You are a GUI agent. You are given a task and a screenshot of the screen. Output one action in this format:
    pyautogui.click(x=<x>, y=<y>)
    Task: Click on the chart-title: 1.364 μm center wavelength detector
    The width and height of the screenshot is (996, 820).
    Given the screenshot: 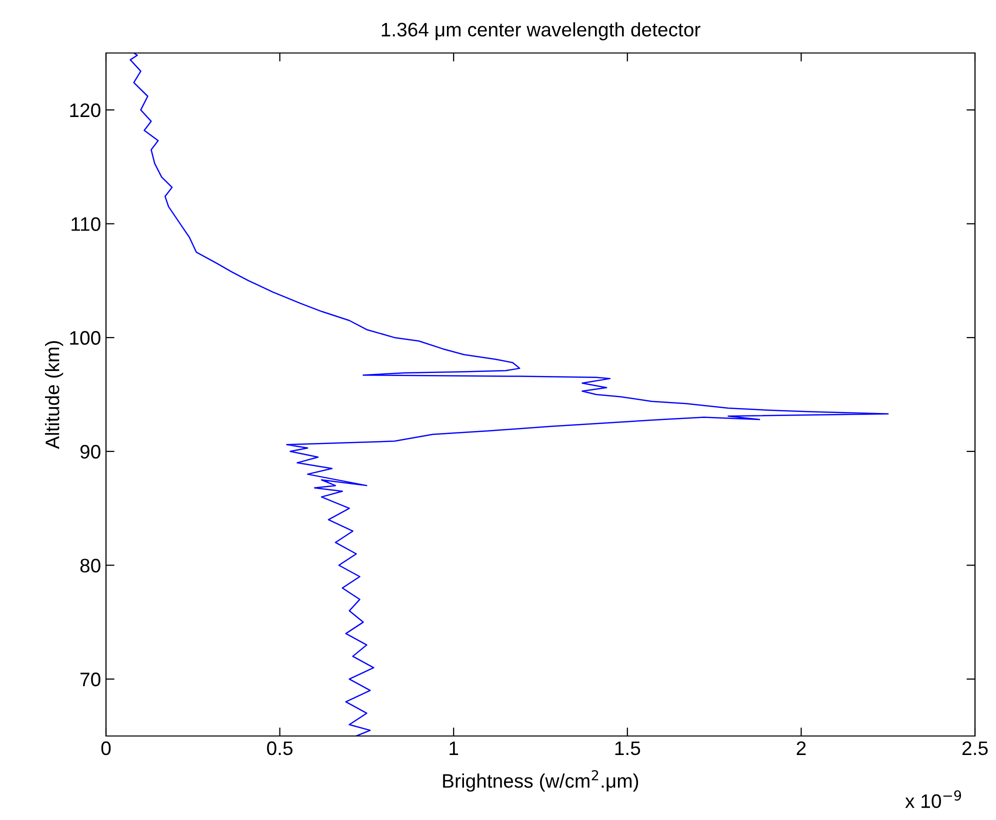 What is the action you would take?
    pyautogui.click(x=541, y=31)
    